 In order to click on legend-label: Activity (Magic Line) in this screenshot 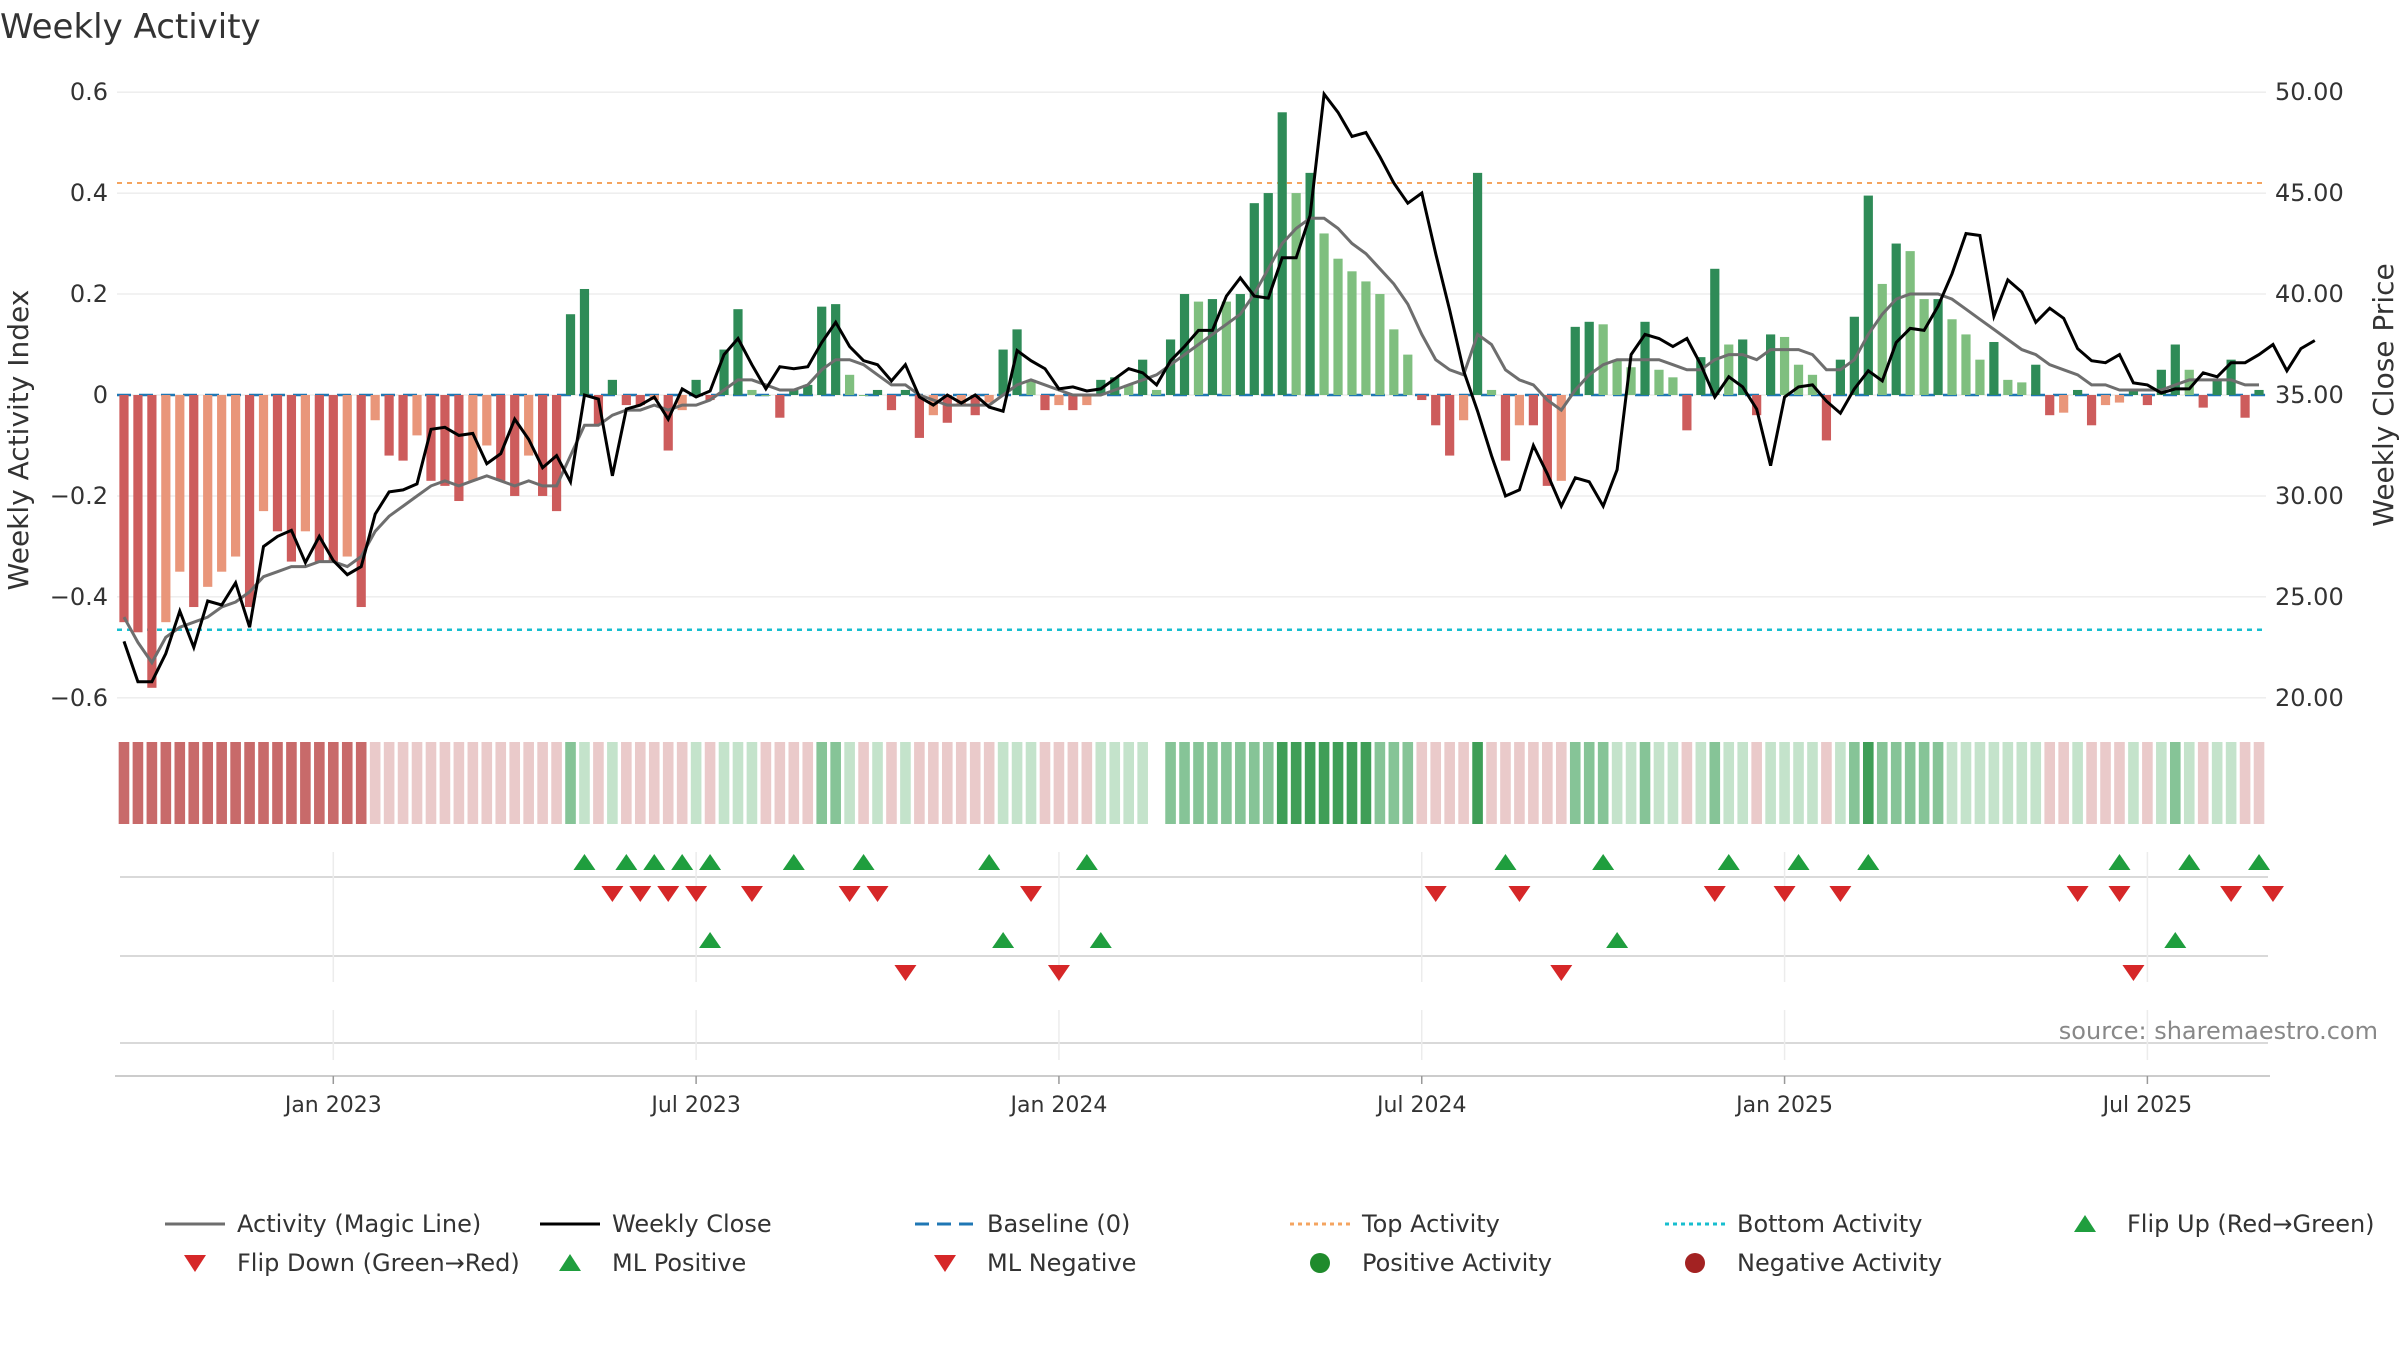, I will do `click(359, 1224)`.